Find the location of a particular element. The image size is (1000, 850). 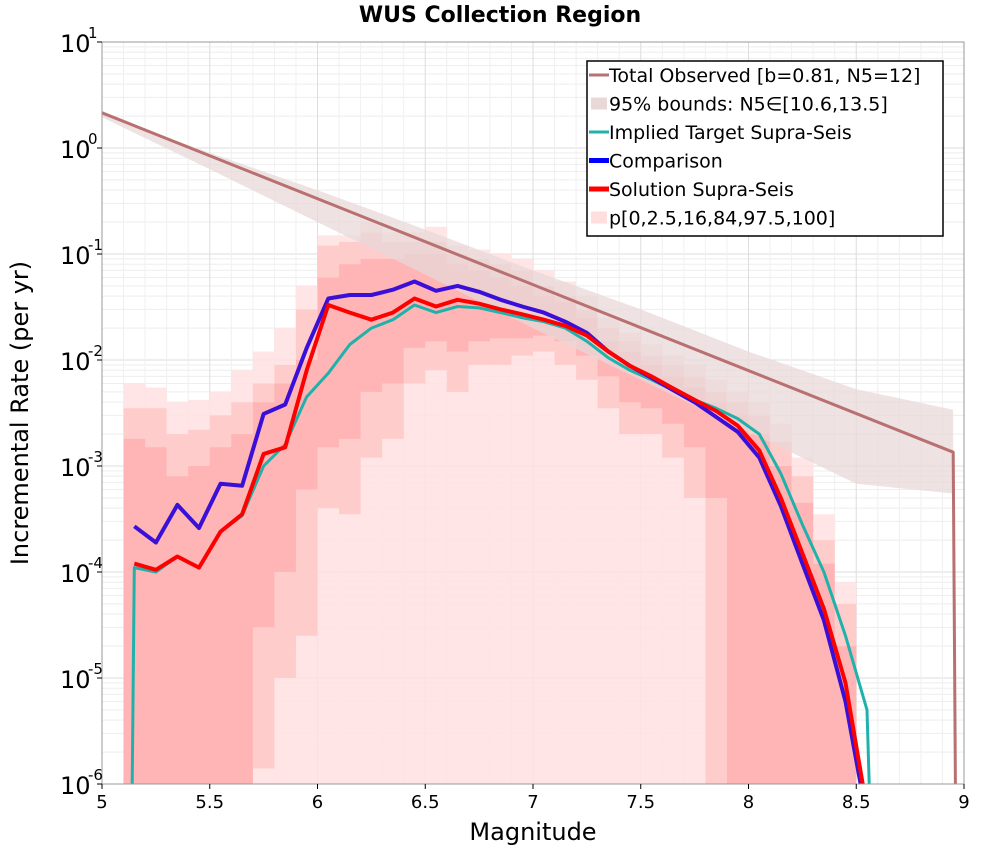

y-tick-label-exponent: -6 is located at coordinates (95, 775).